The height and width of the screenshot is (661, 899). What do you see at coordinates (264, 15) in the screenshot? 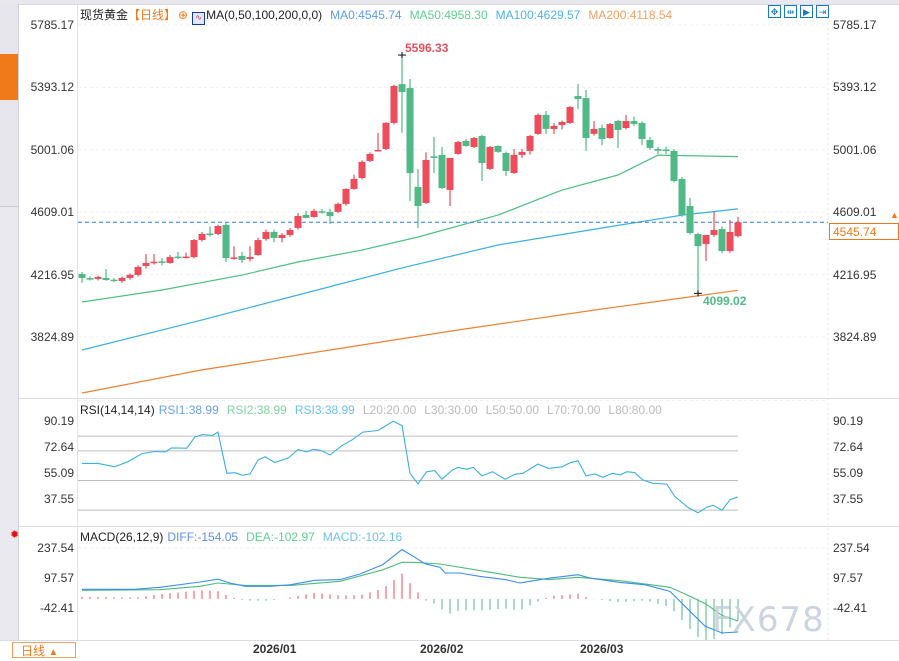
I see `ma-params: MA(0,50,100,200,0,0)` at bounding box center [264, 15].